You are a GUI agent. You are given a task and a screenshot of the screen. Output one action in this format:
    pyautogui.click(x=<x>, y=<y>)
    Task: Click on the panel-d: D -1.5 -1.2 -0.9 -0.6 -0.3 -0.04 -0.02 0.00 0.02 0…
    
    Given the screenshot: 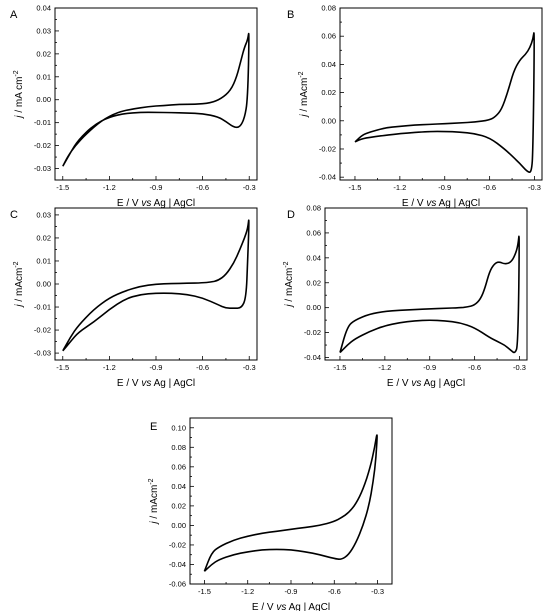 What is the action you would take?
    pyautogui.click(x=405, y=296)
    